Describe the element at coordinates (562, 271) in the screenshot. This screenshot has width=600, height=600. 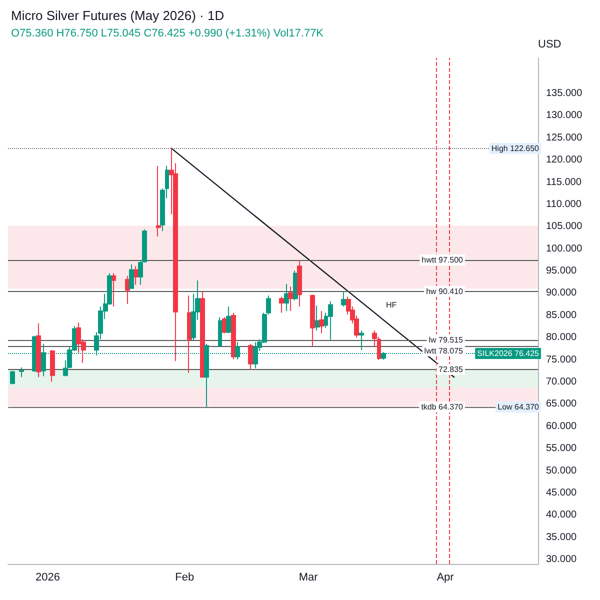
I see `y-tick-label: 95.000` at that location.